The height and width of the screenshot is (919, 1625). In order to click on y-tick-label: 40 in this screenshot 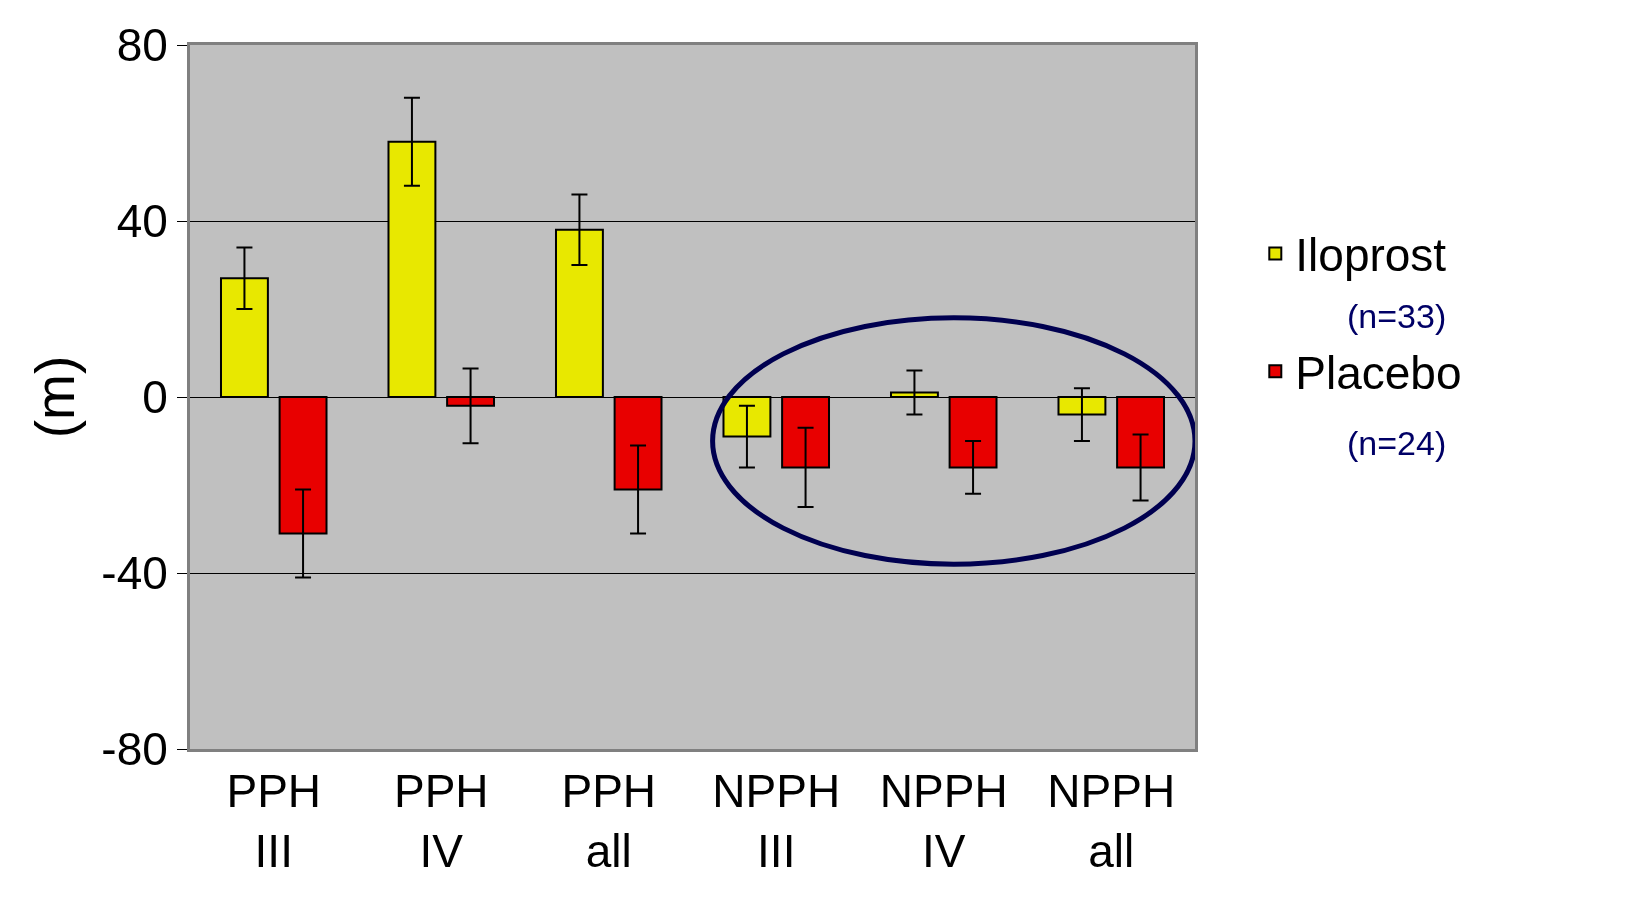, I will do `click(142, 221)`.